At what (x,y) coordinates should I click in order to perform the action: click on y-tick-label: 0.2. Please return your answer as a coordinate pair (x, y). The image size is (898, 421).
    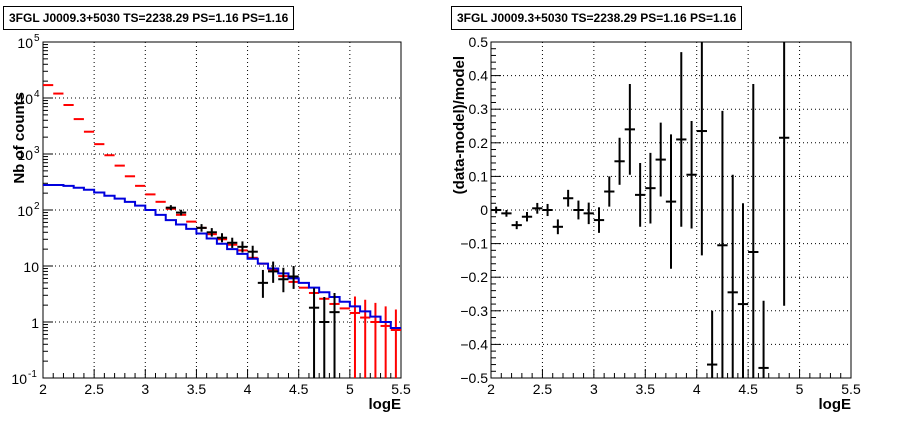
    Looking at the image, I should click on (479, 143).